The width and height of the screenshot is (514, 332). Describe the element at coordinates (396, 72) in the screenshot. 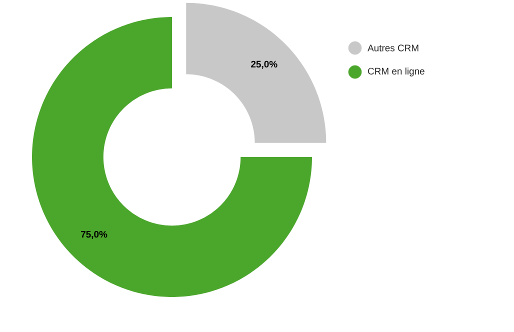

I see `legend-label: CRM en ligne` at that location.